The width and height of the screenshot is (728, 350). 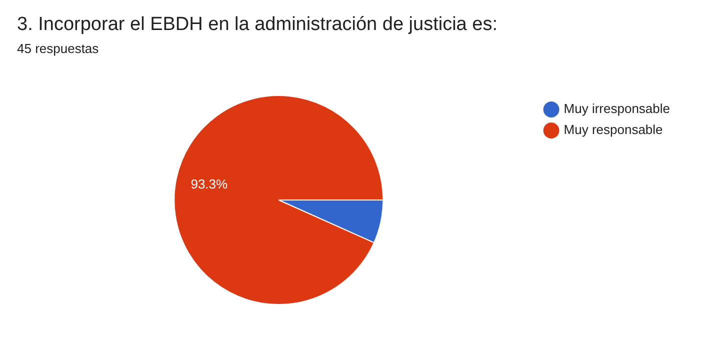 I want to click on text: 45 respuestas, so click(x=58, y=48).